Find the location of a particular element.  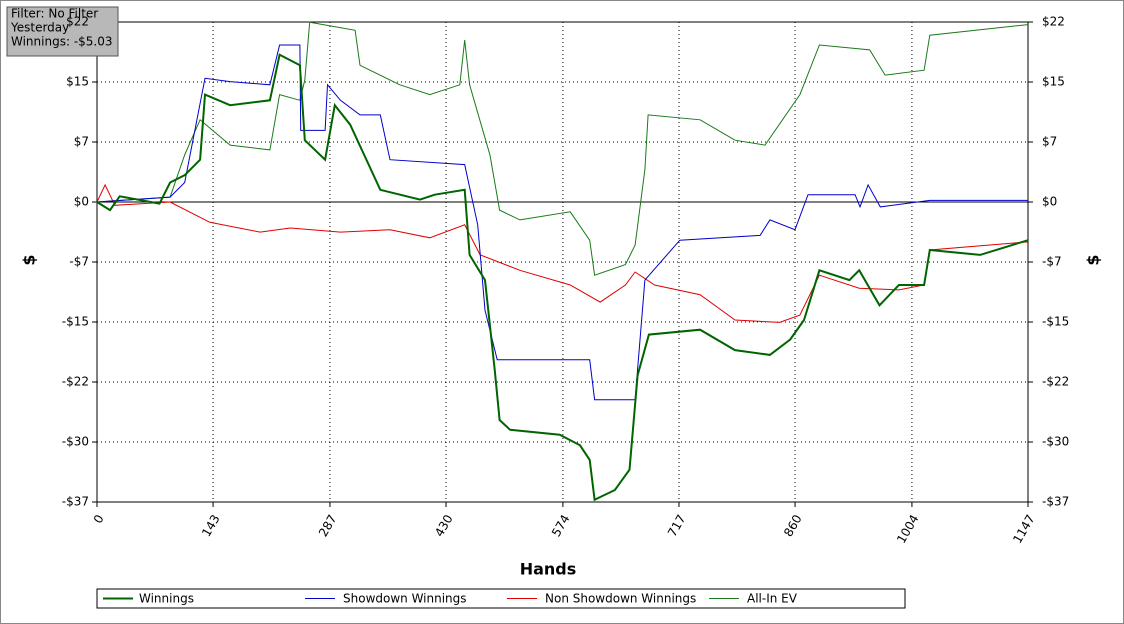

info-text: Filter: No Filter is located at coordinates (54, 14).